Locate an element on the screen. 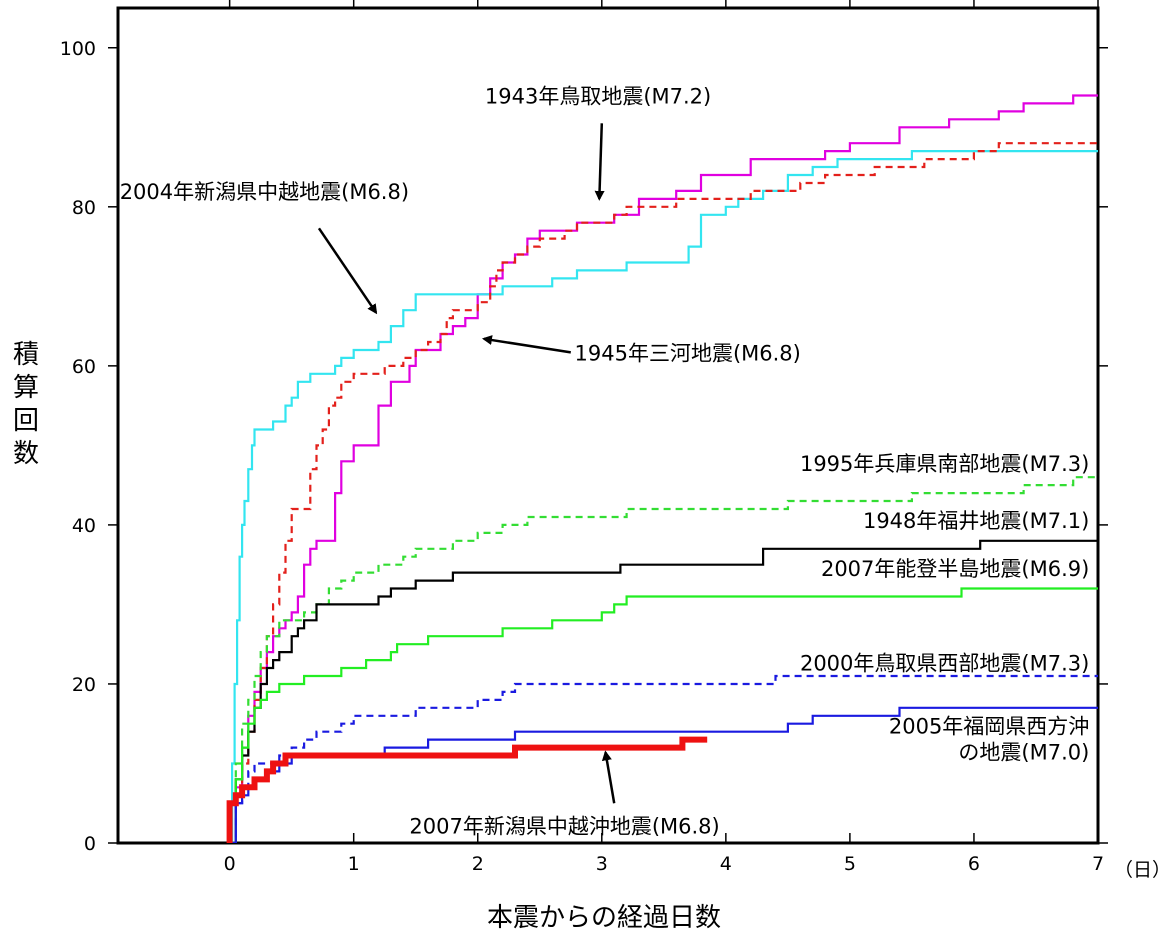 The width and height of the screenshot is (1171, 937). y-axis-title-char: 算 is located at coordinates (26, 388).